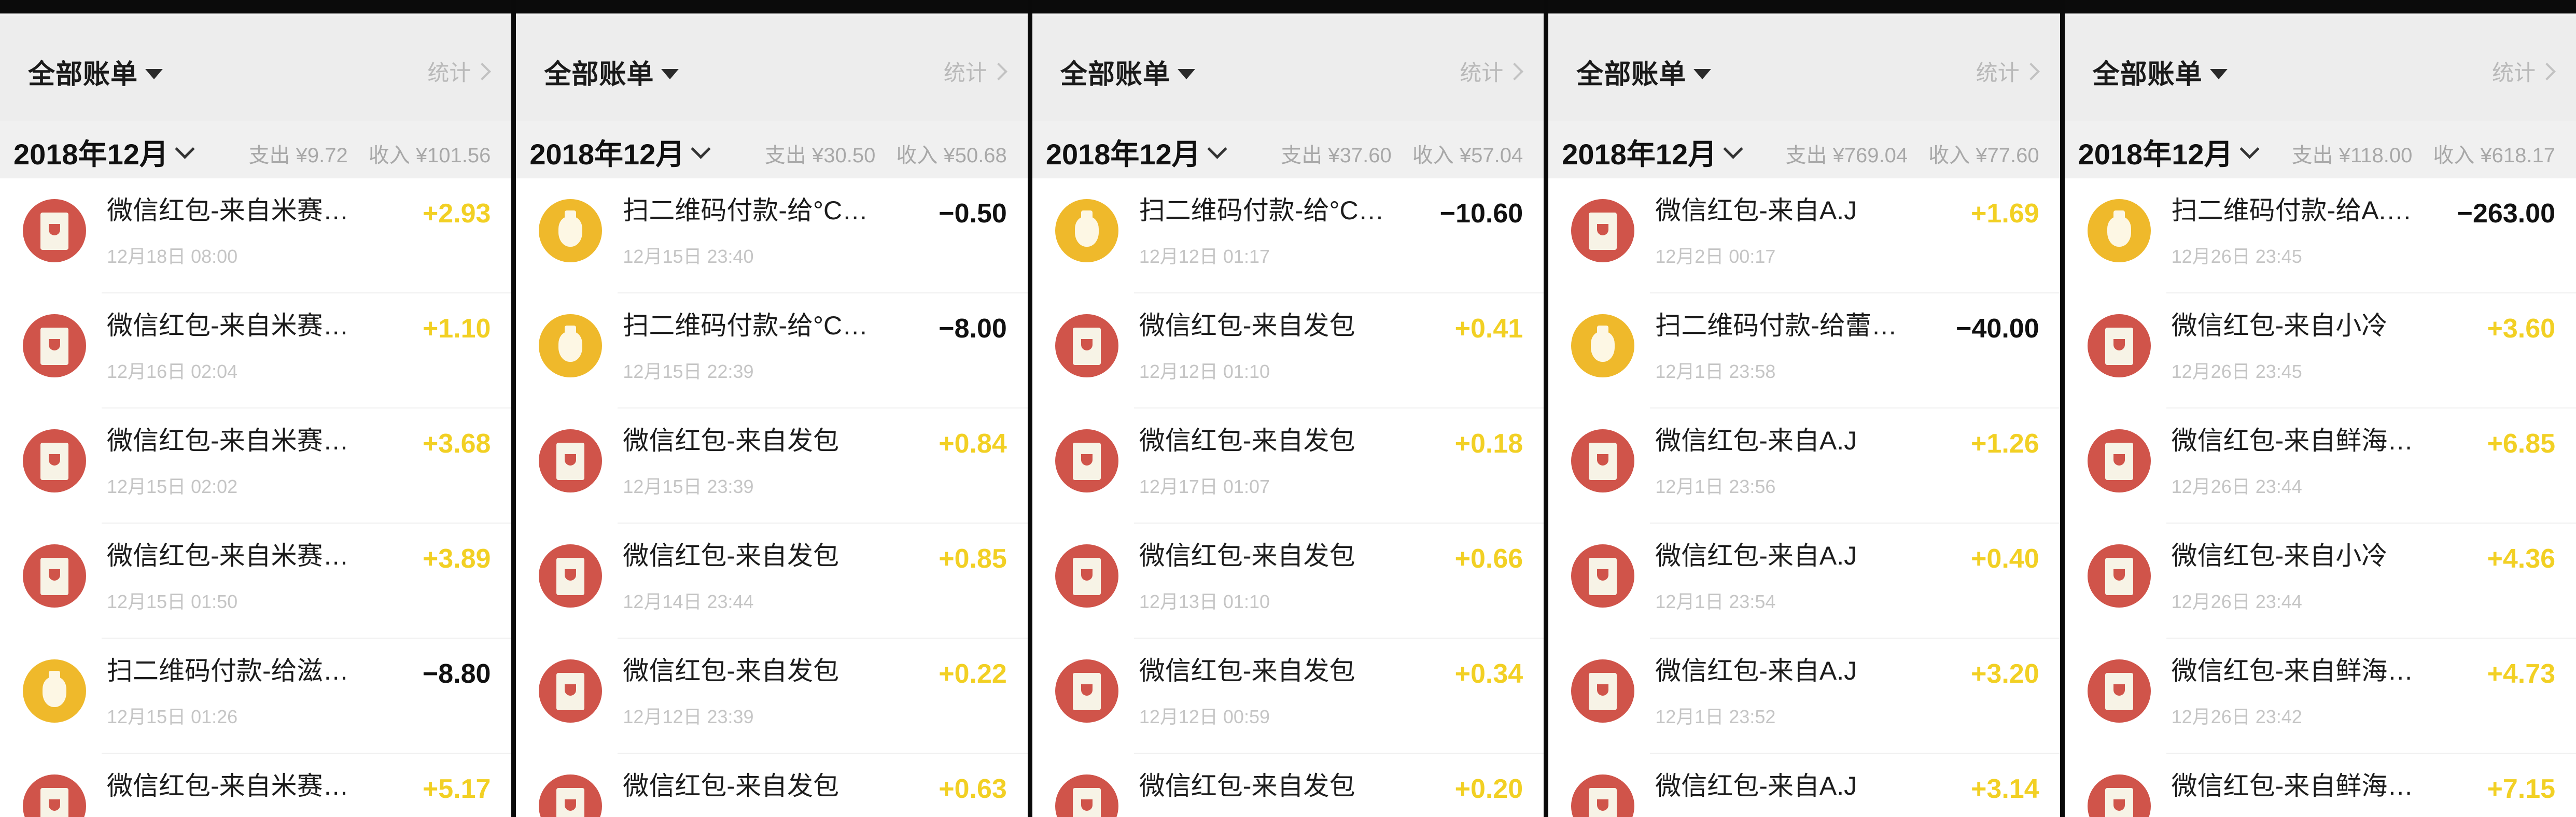 The image size is (2576, 817). What do you see at coordinates (2521, 329) in the screenshot?
I see `transaction-amount: +3.60` at bounding box center [2521, 329].